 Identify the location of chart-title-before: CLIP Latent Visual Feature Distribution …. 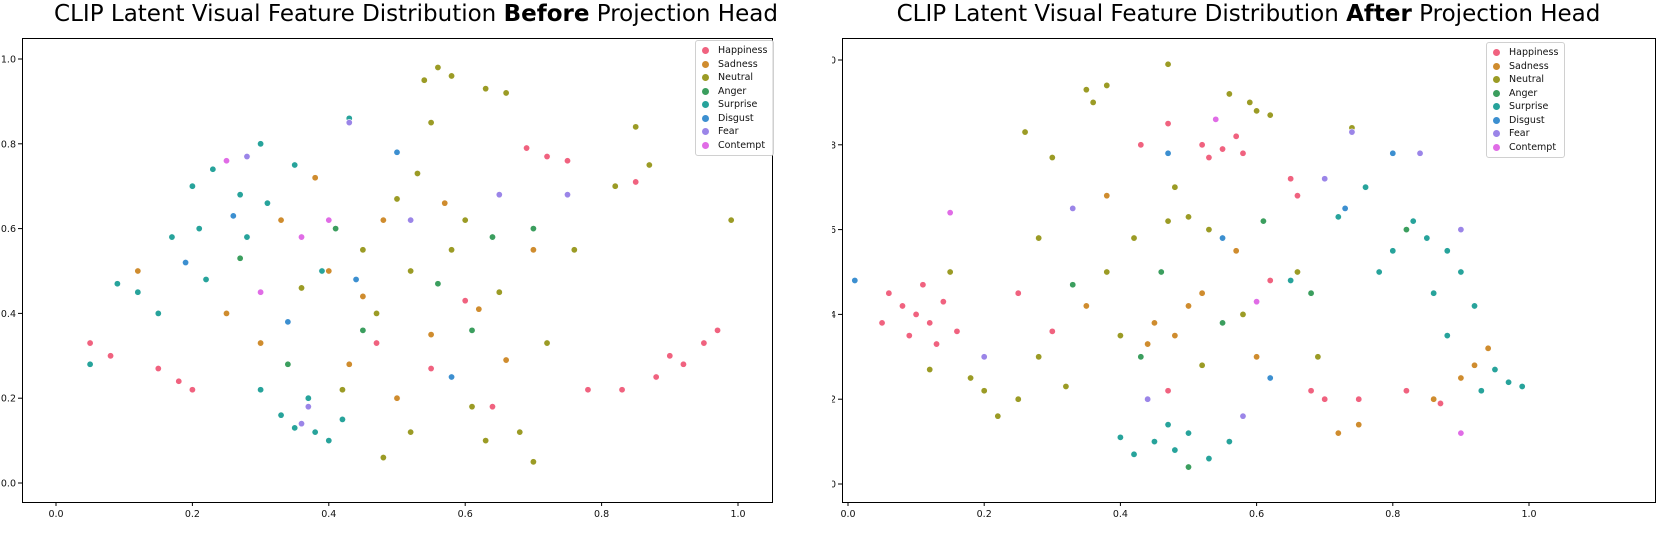
(416, 14).